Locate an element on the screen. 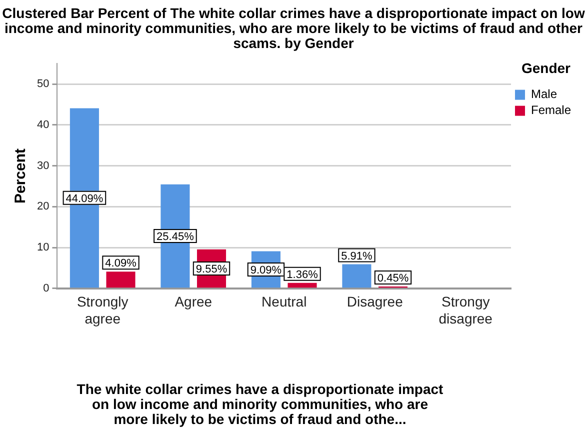 This screenshot has width=587, height=433. y-axis-title: Percent is located at coordinates (21, 176).